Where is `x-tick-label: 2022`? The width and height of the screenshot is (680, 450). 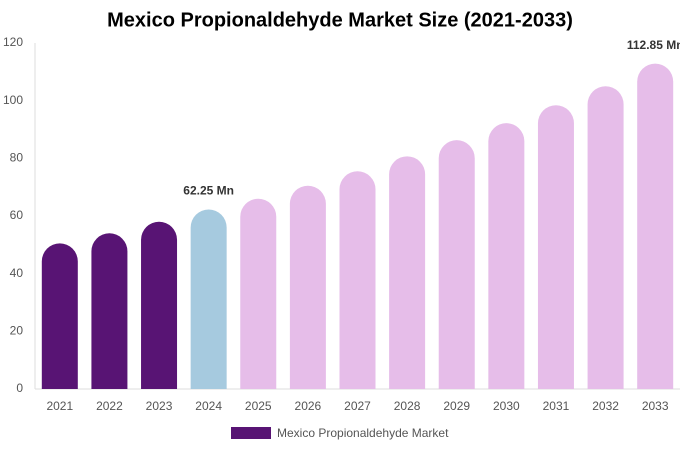
x-tick-label: 2022 is located at coordinates (109, 406).